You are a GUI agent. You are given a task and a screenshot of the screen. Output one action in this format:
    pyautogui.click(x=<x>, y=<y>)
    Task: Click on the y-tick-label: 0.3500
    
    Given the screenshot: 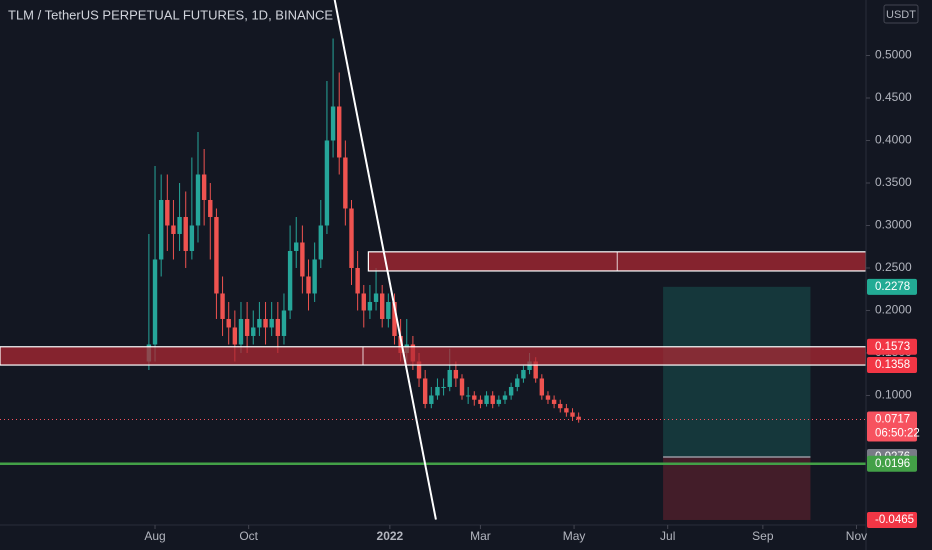 What is the action you would take?
    pyautogui.click(x=893, y=182)
    